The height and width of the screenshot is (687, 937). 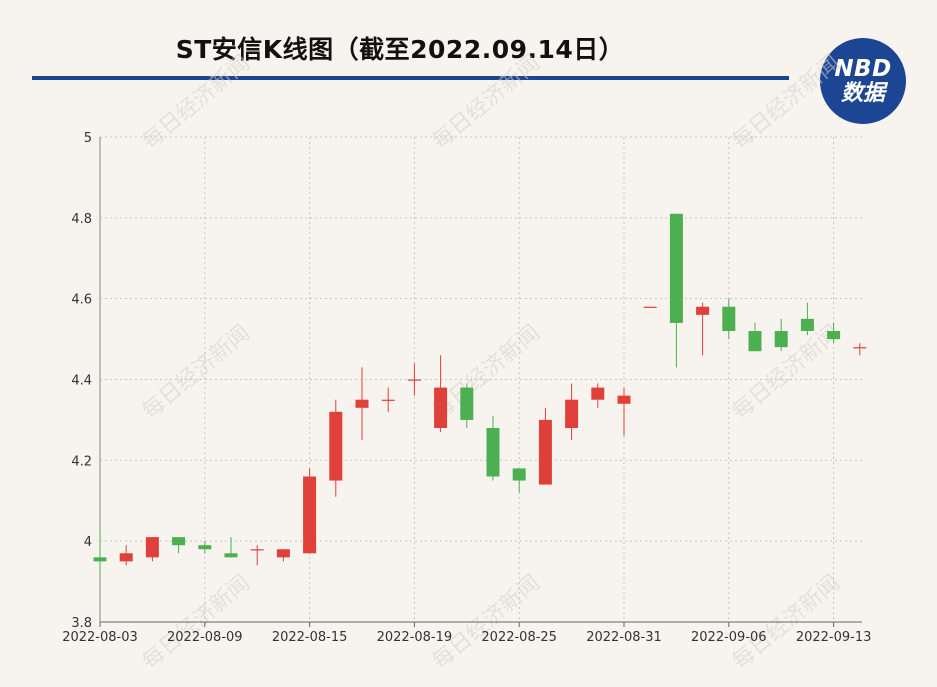 I want to click on x-tick-label: 2022-08-19, so click(x=415, y=637).